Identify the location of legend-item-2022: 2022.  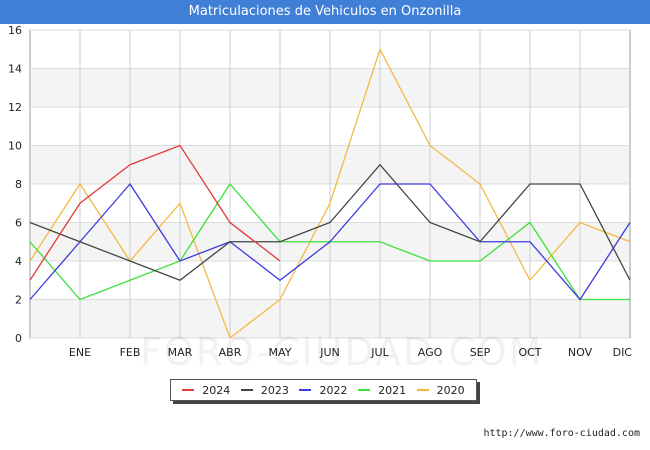
(323, 390).